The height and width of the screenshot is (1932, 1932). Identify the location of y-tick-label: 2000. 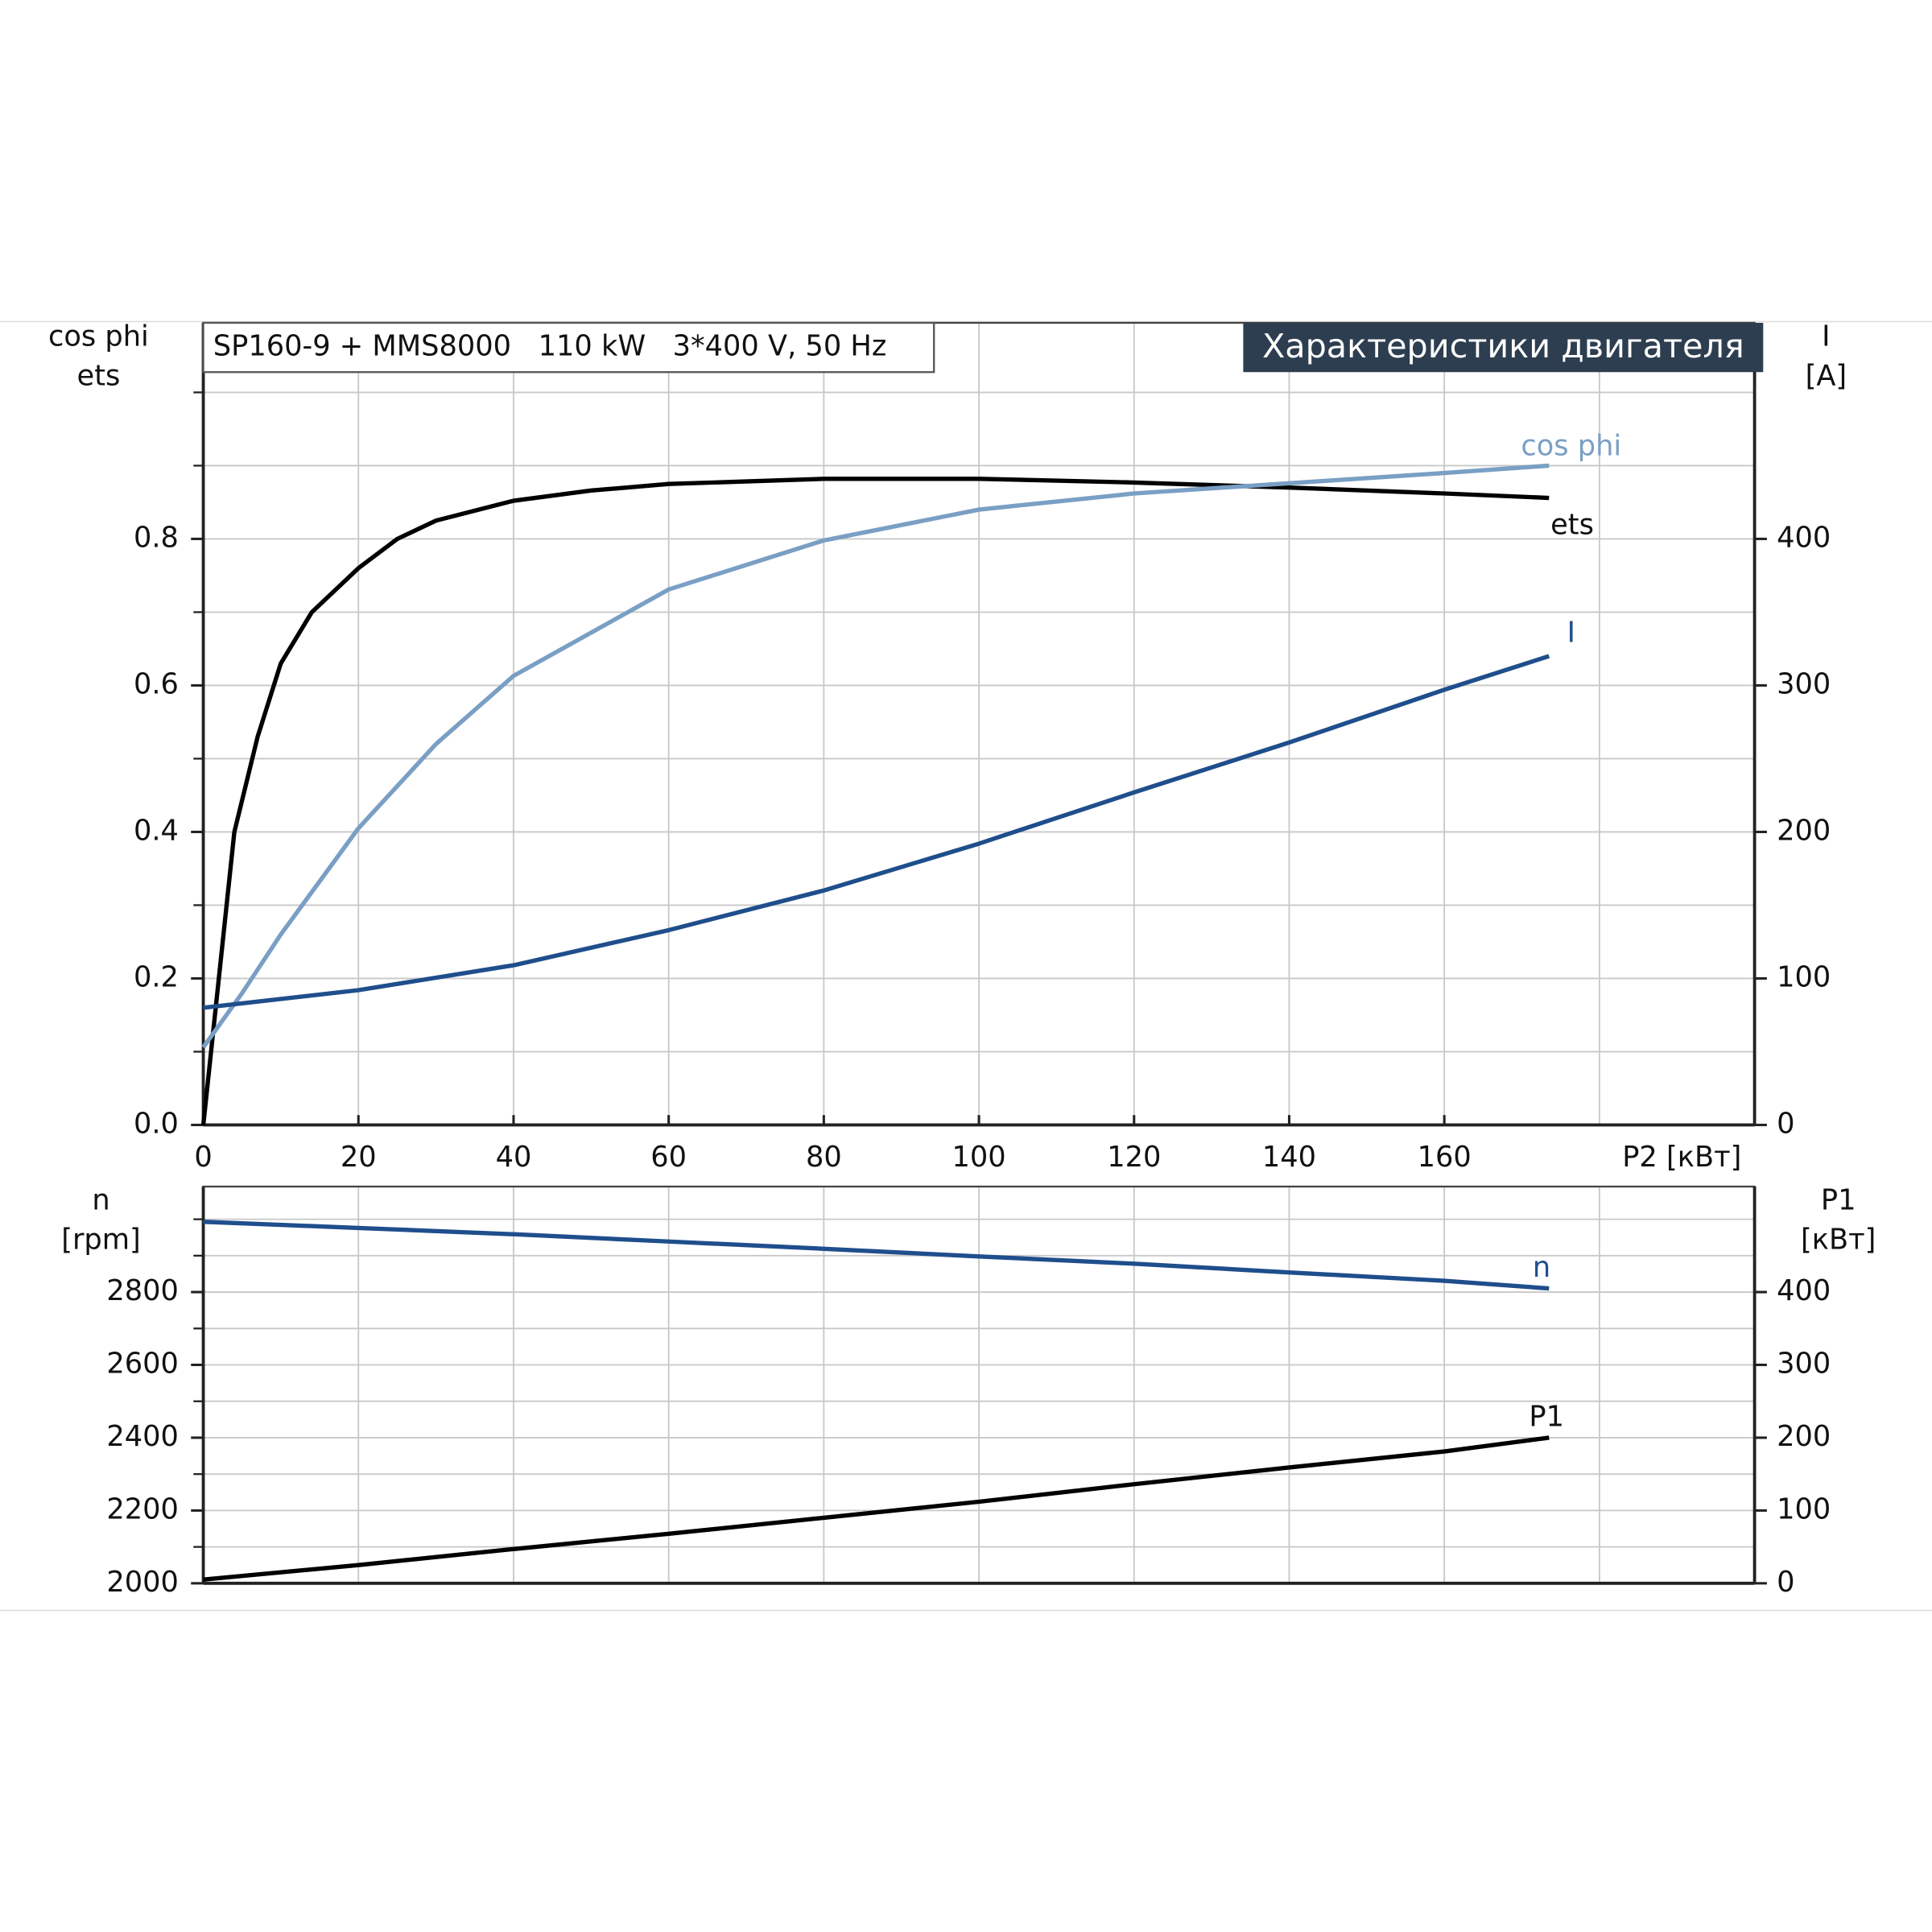
(142, 1582).